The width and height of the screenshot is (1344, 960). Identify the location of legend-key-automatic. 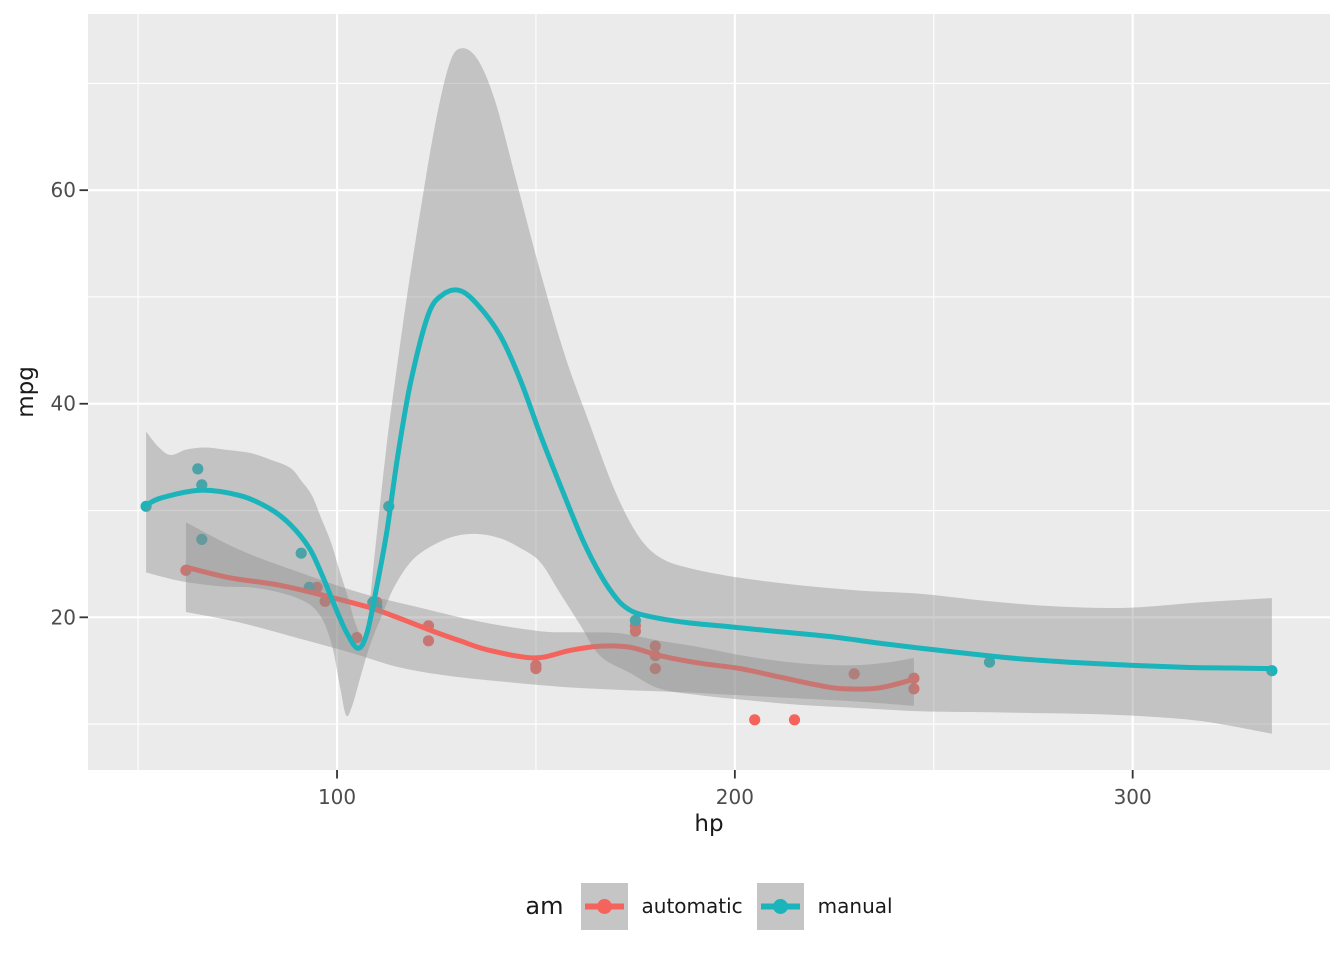
(604, 906).